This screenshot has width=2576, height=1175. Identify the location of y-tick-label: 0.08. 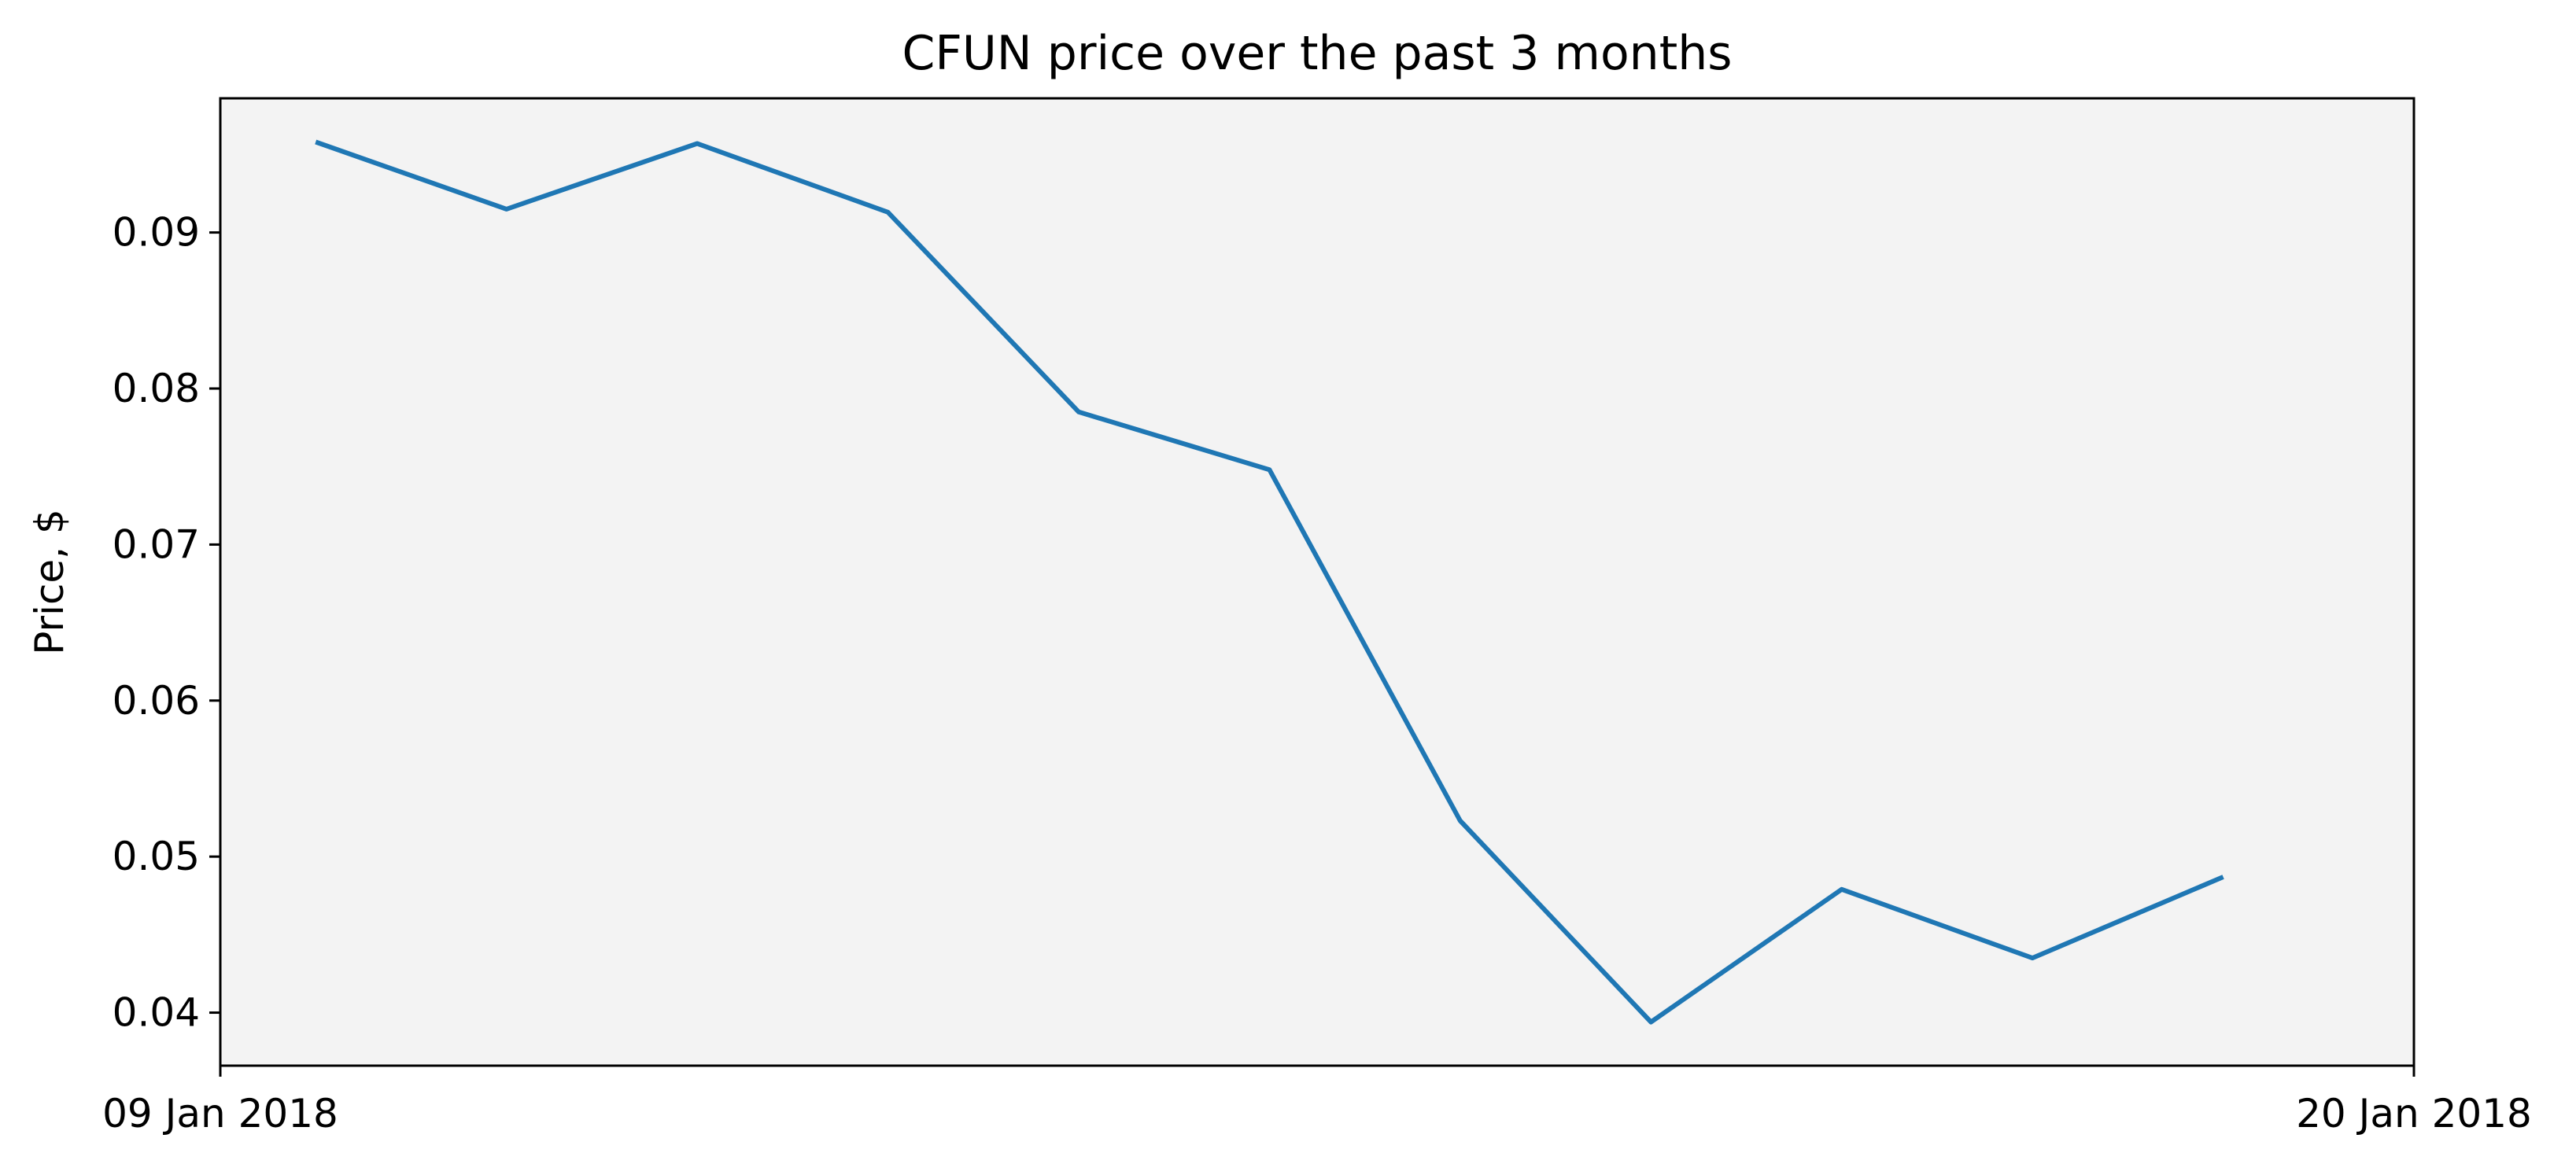
(156, 388).